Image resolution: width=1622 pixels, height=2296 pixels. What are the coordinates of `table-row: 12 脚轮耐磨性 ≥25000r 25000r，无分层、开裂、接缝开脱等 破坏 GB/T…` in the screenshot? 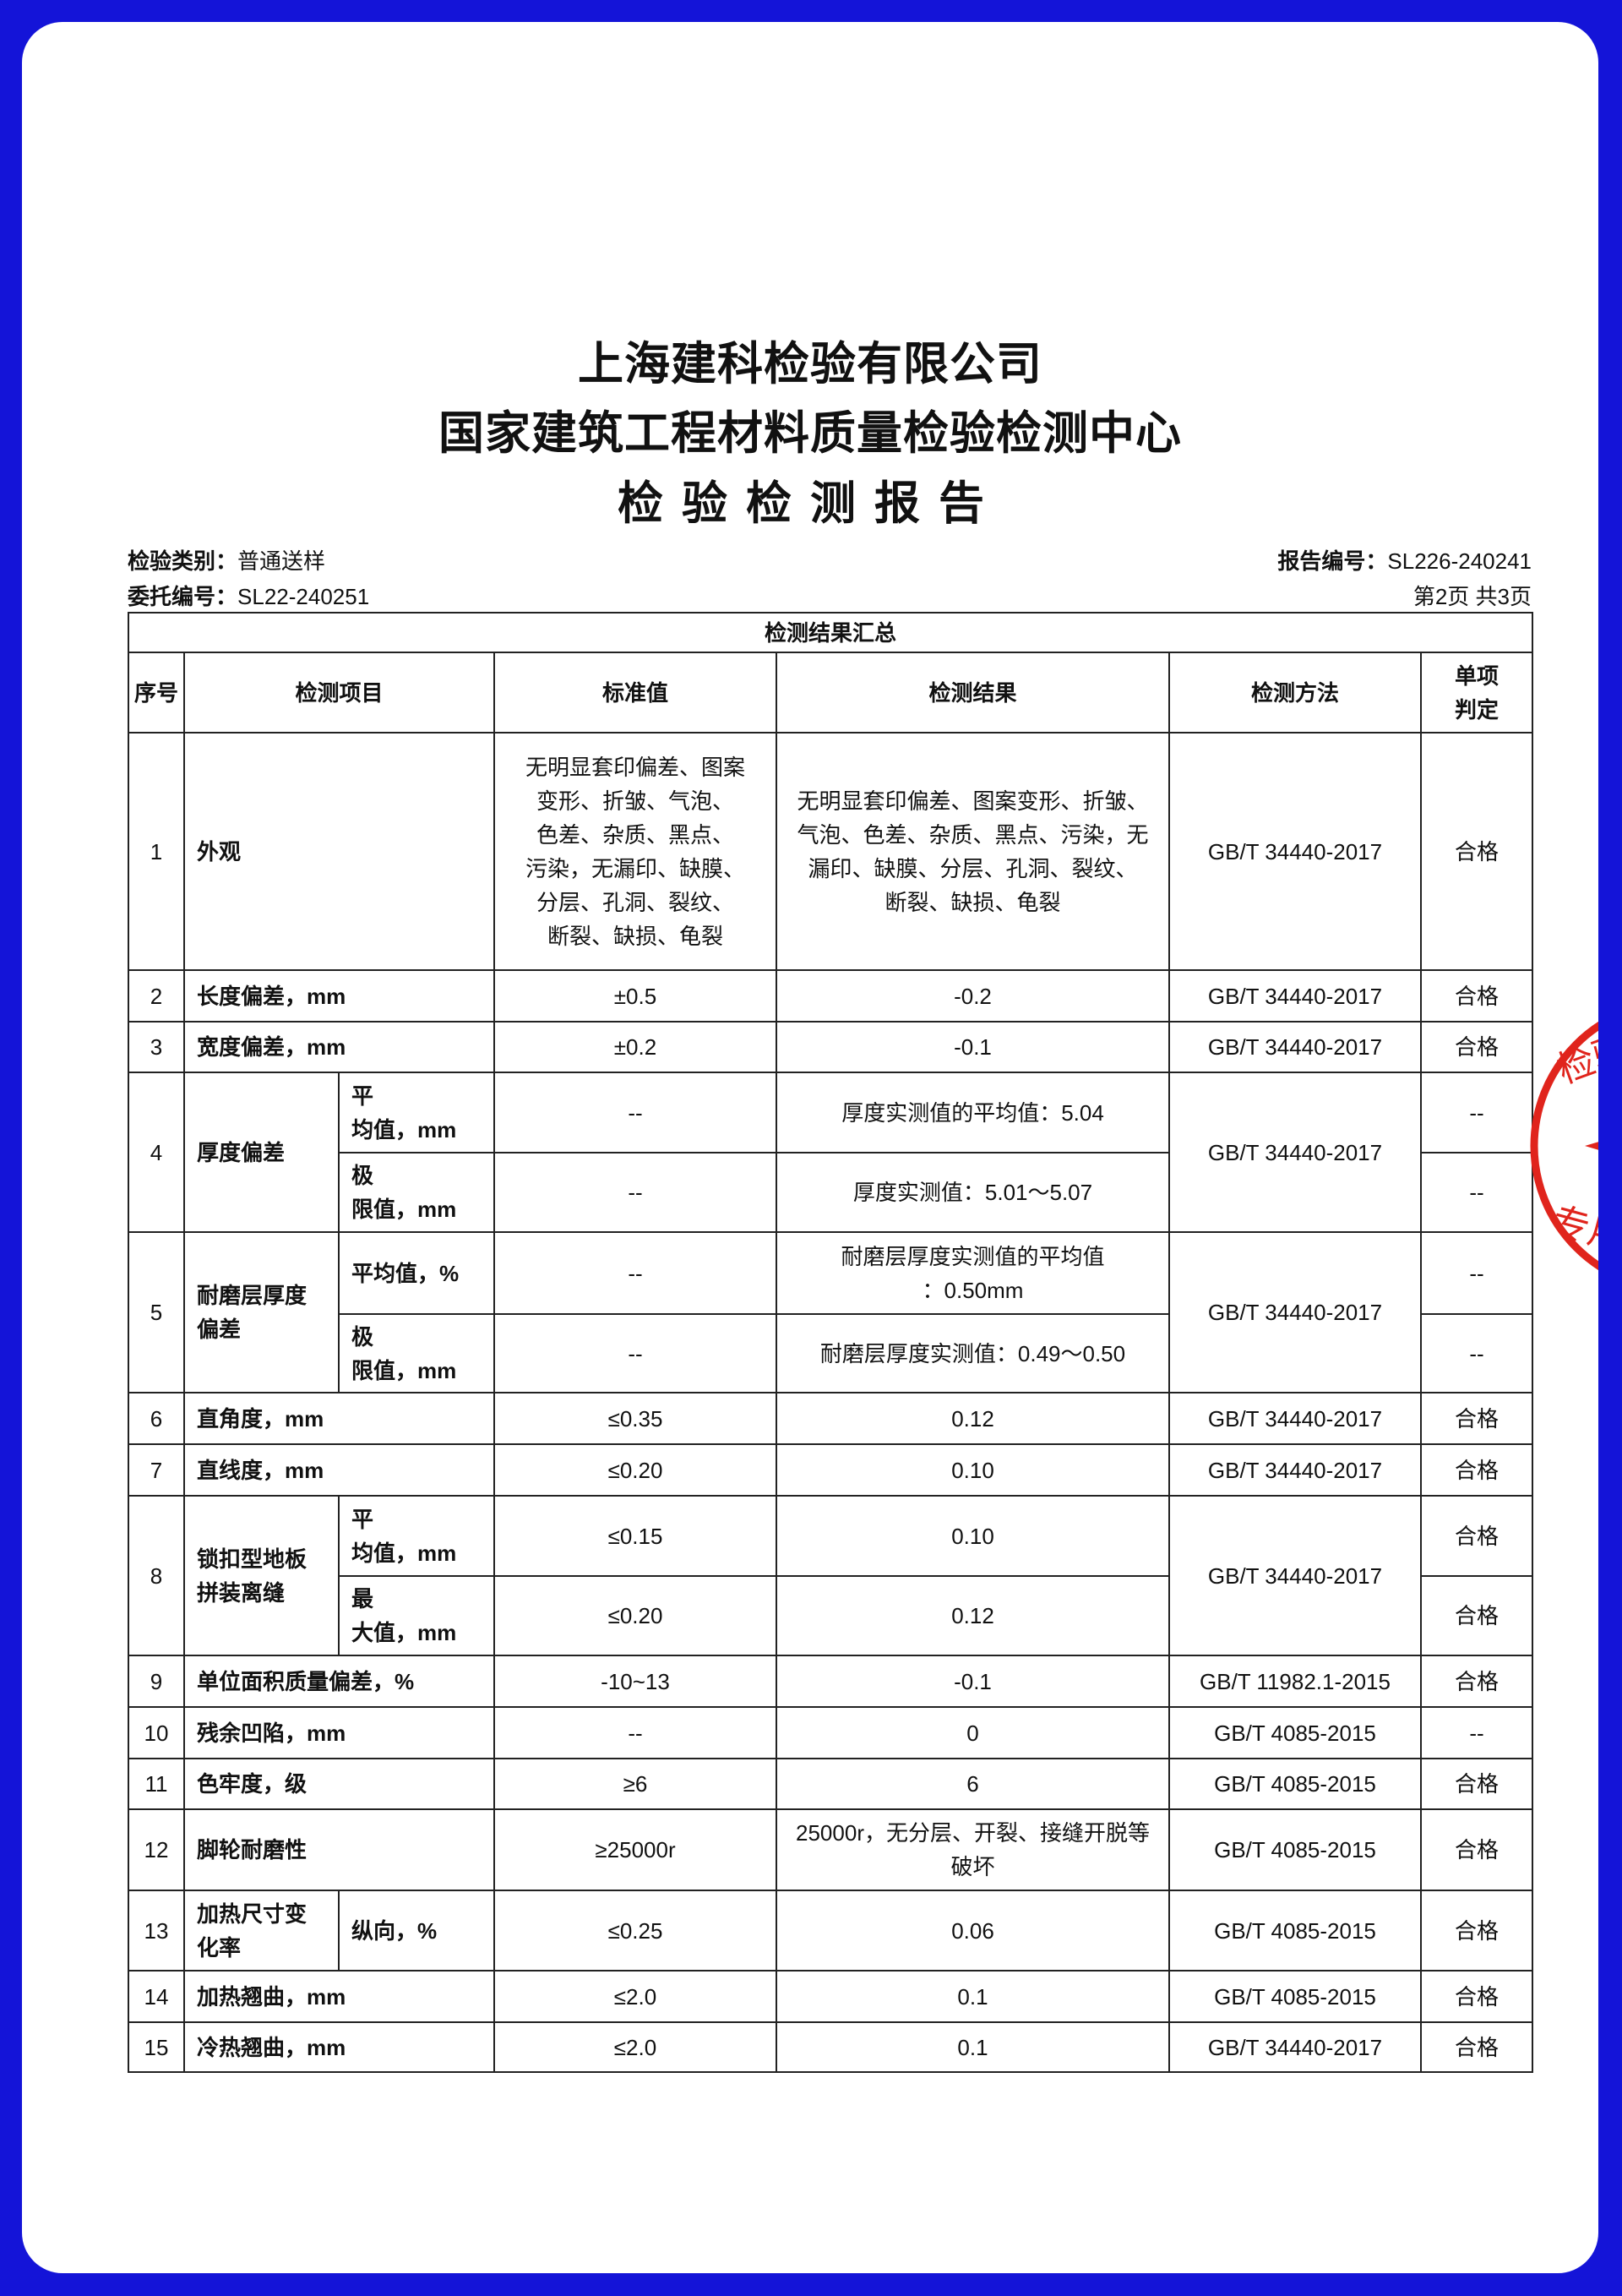 It's located at (831, 1850).